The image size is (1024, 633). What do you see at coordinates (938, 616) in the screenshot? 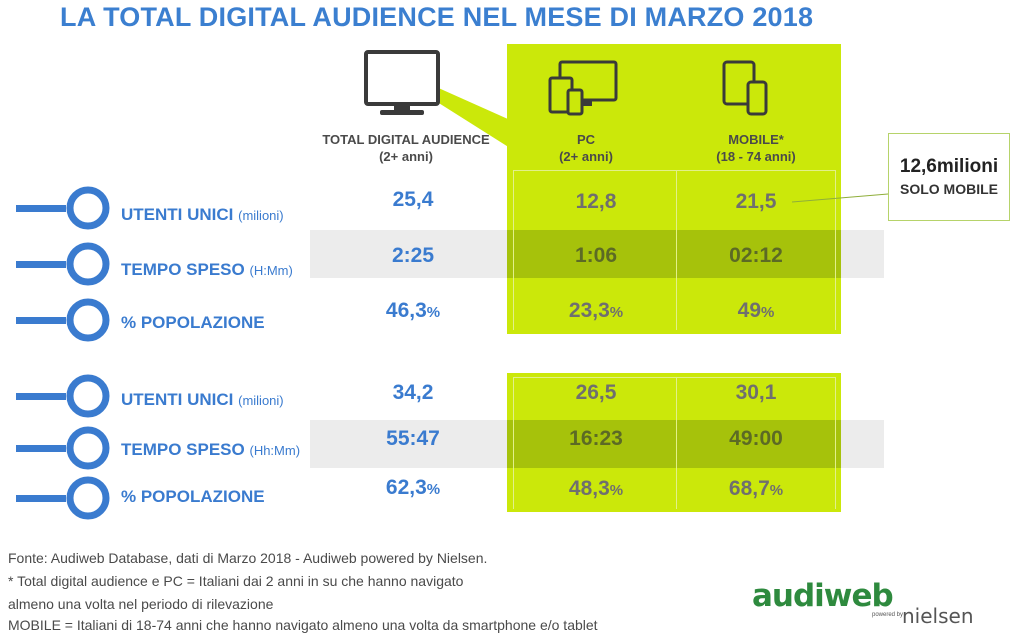
I see `nielsen-logo: nielsen` at bounding box center [938, 616].